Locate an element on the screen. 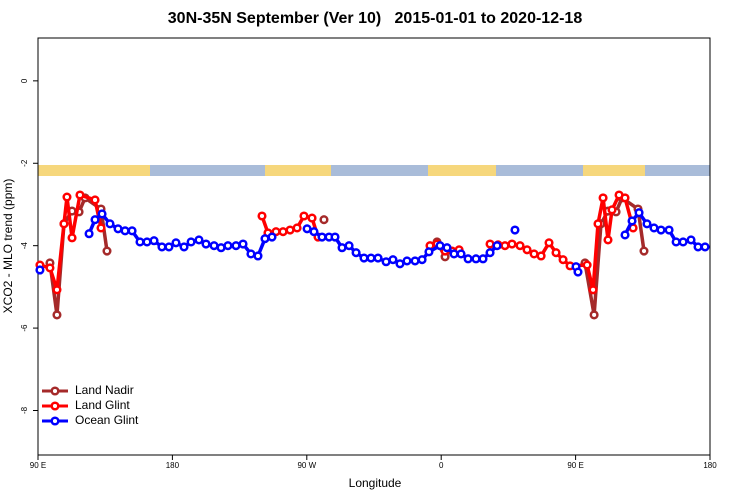 The width and height of the screenshot is (750, 500). x-tick-label: 0 is located at coordinates (441, 465).